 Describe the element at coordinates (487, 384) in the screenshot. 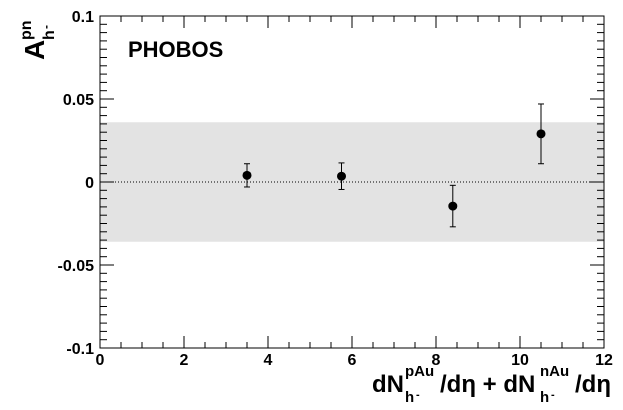

I see `x-label-mid: /dη + dN` at that location.